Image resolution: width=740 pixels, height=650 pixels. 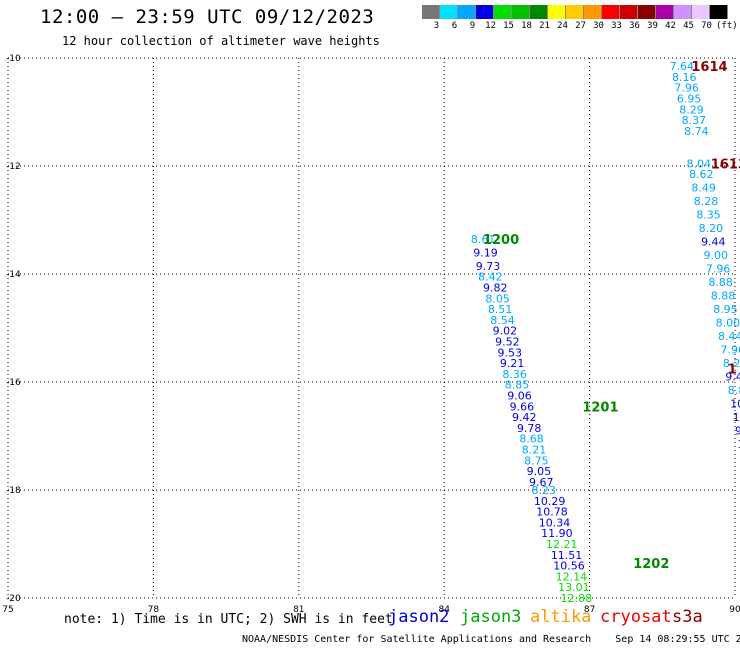 What do you see at coordinates (529, 428) in the screenshot?
I see `wave-height-value: 9.78` at bounding box center [529, 428].